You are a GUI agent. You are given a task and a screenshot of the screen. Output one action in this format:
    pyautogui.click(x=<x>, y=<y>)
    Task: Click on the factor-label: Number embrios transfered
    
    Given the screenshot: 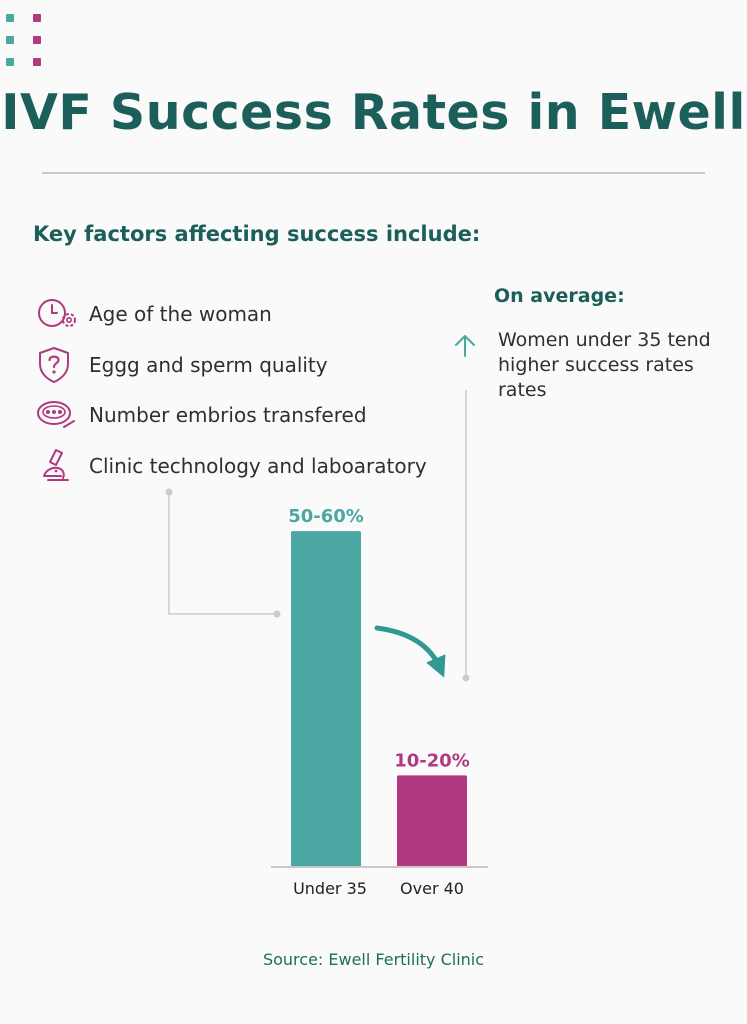 What is the action you would take?
    pyautogui.click(x=228, y=415)
    